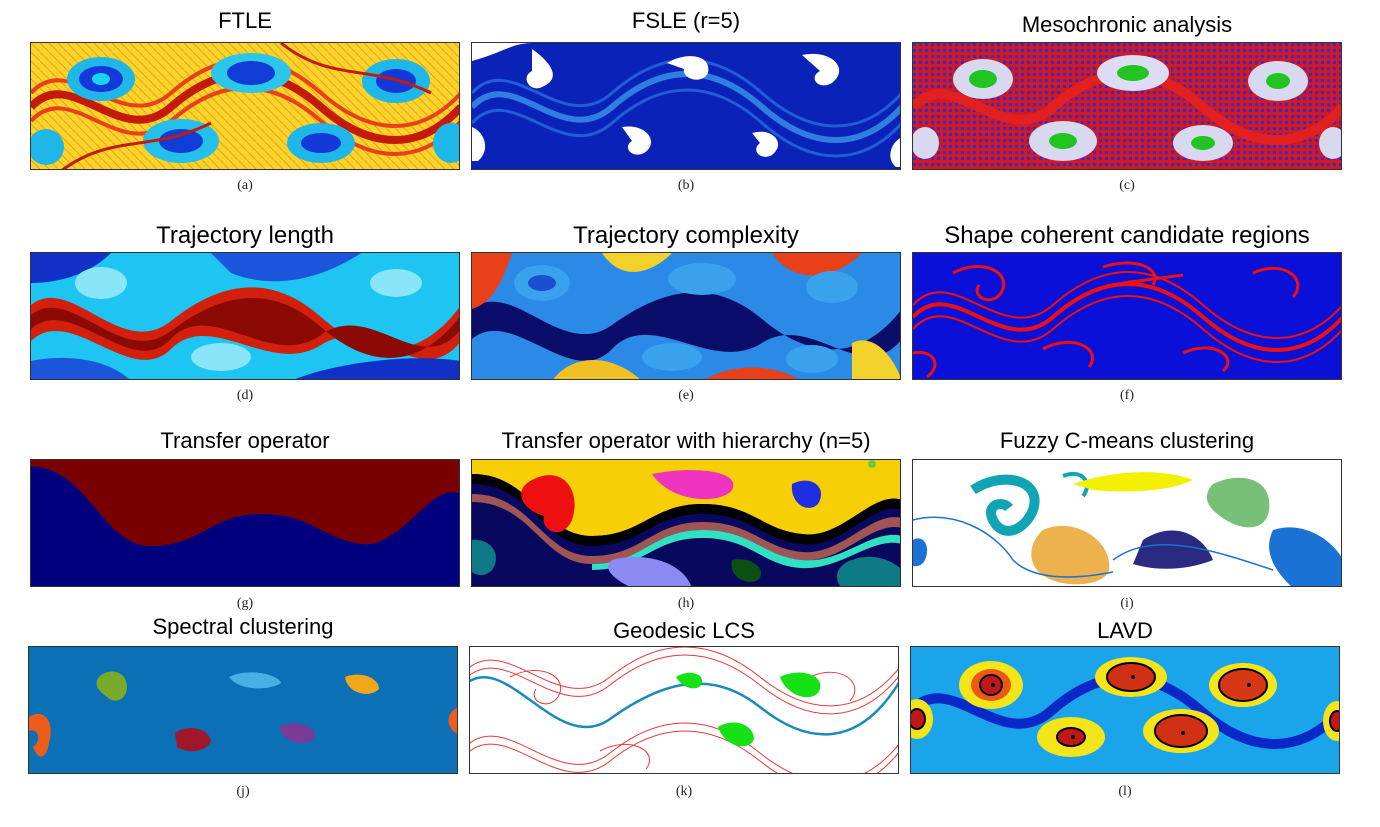 The image size is (1380, 827). What do you see at coordinates (686, 603) in the screenshot?
I see `panel-caption: (h)` at bounding box center [686, 603].